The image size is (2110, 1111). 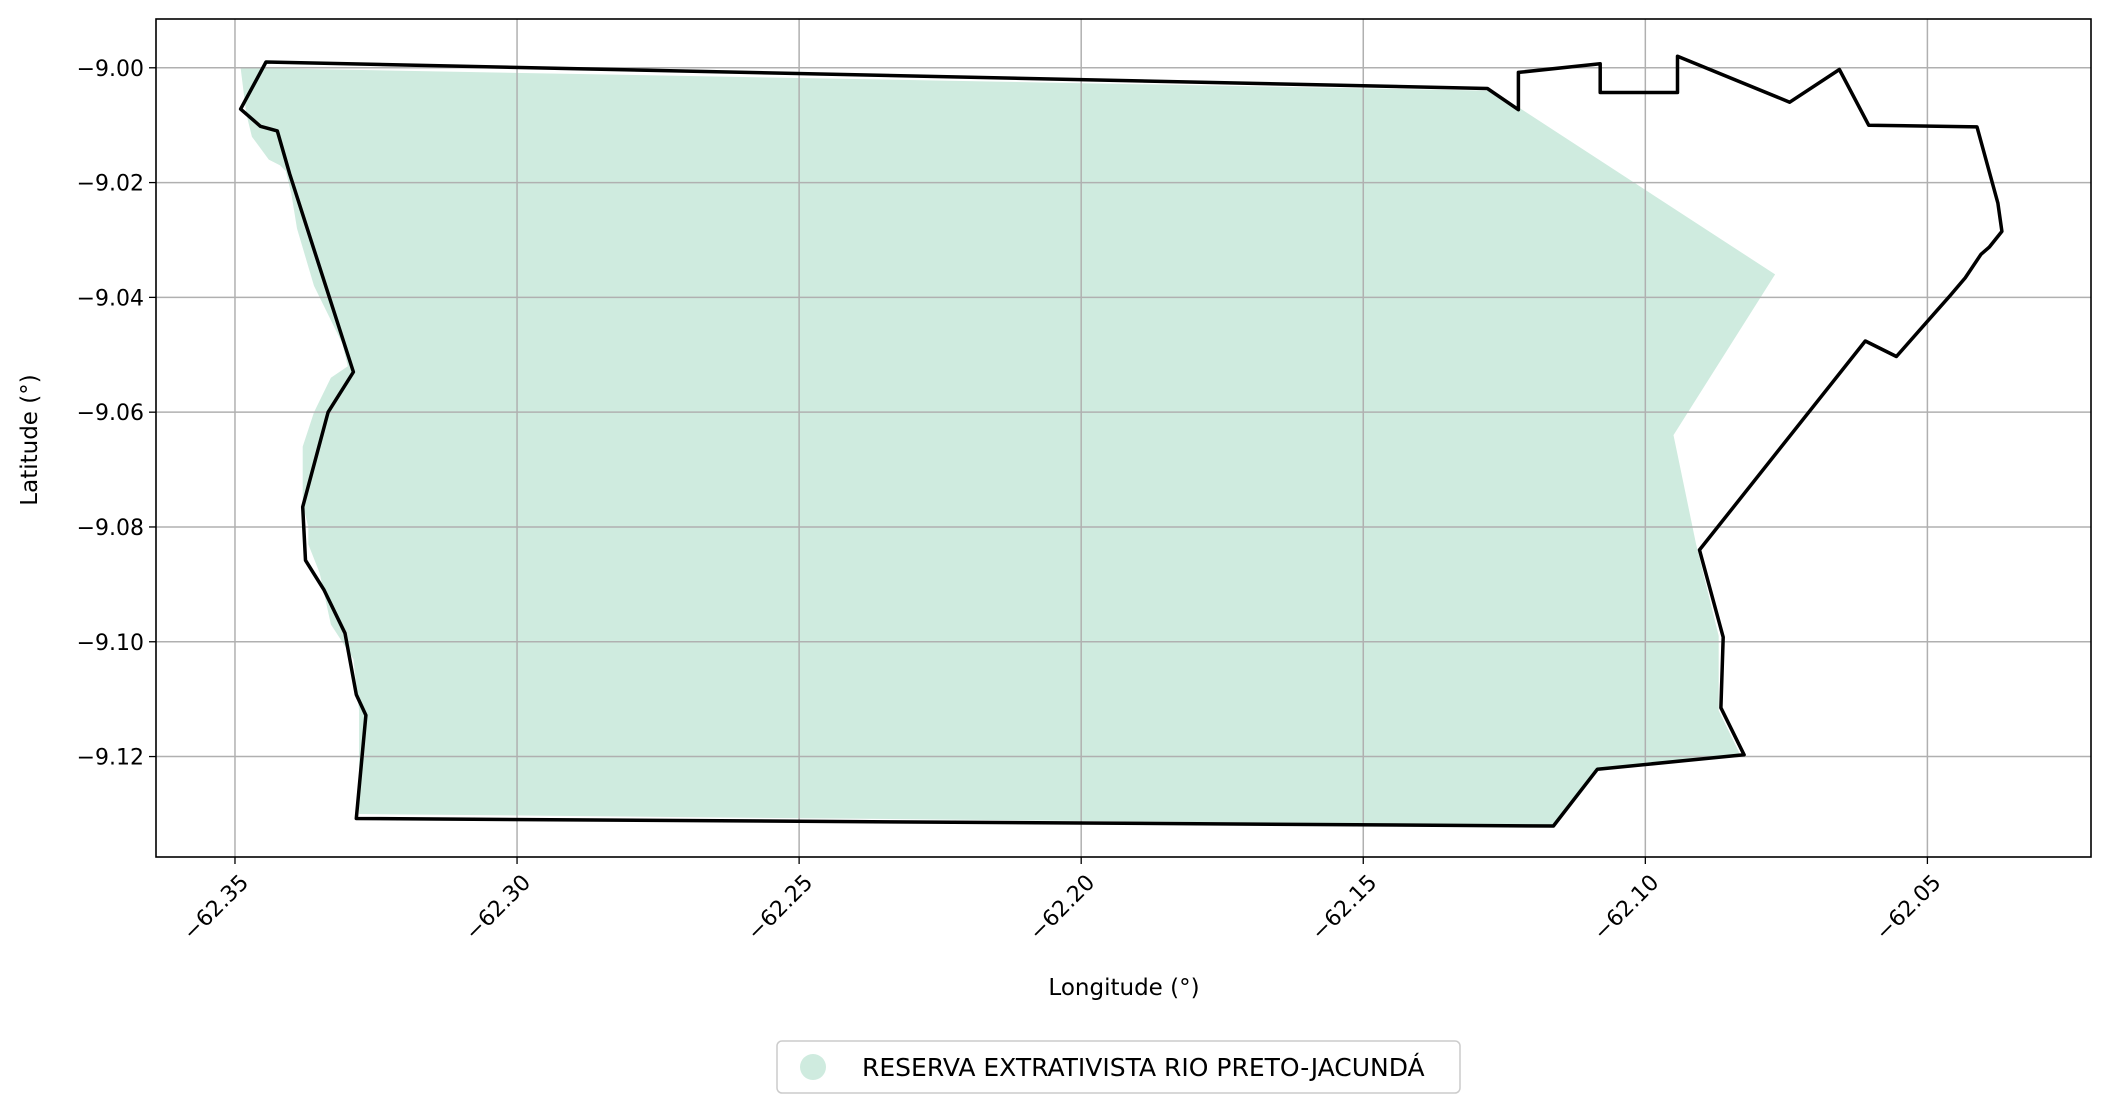 I want to click on y-tick-label: −9.02, so click(x=110, y=184).